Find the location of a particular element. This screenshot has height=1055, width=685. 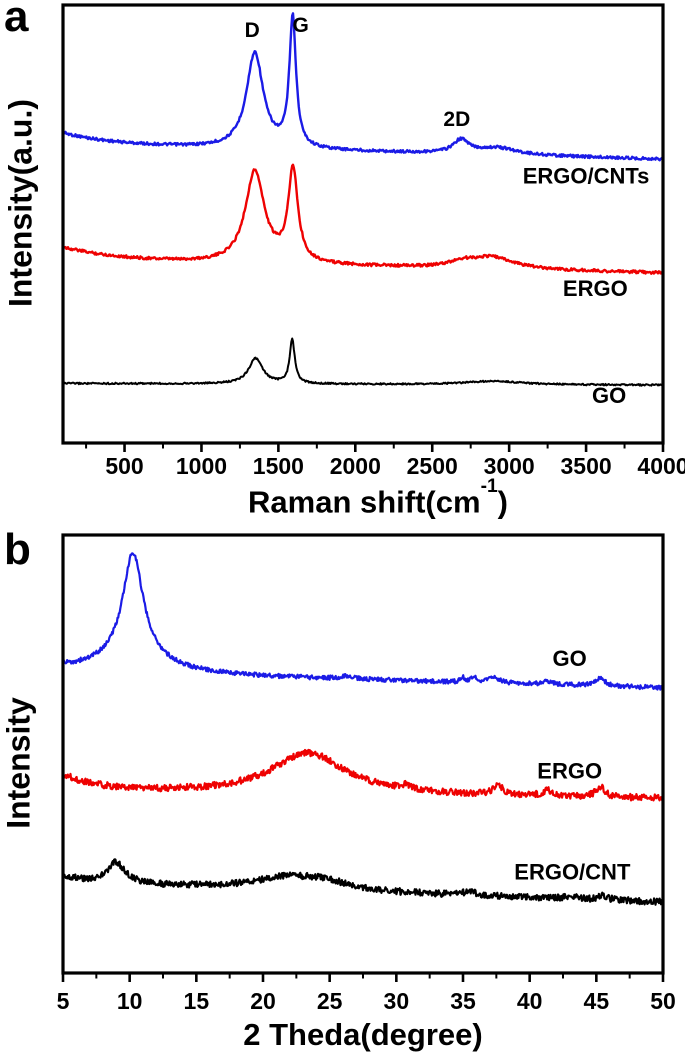

x-tick-label: 1000 is located at coordinates (201, 466).